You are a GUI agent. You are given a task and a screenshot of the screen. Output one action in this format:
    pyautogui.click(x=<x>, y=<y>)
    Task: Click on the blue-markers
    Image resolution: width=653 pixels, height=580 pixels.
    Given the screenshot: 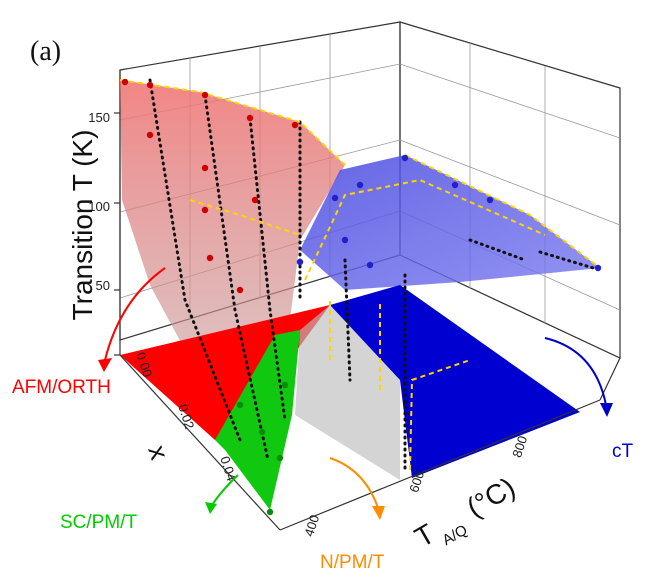 What is the action you would take?
    pyautogui.click(x=449, y=213)
    